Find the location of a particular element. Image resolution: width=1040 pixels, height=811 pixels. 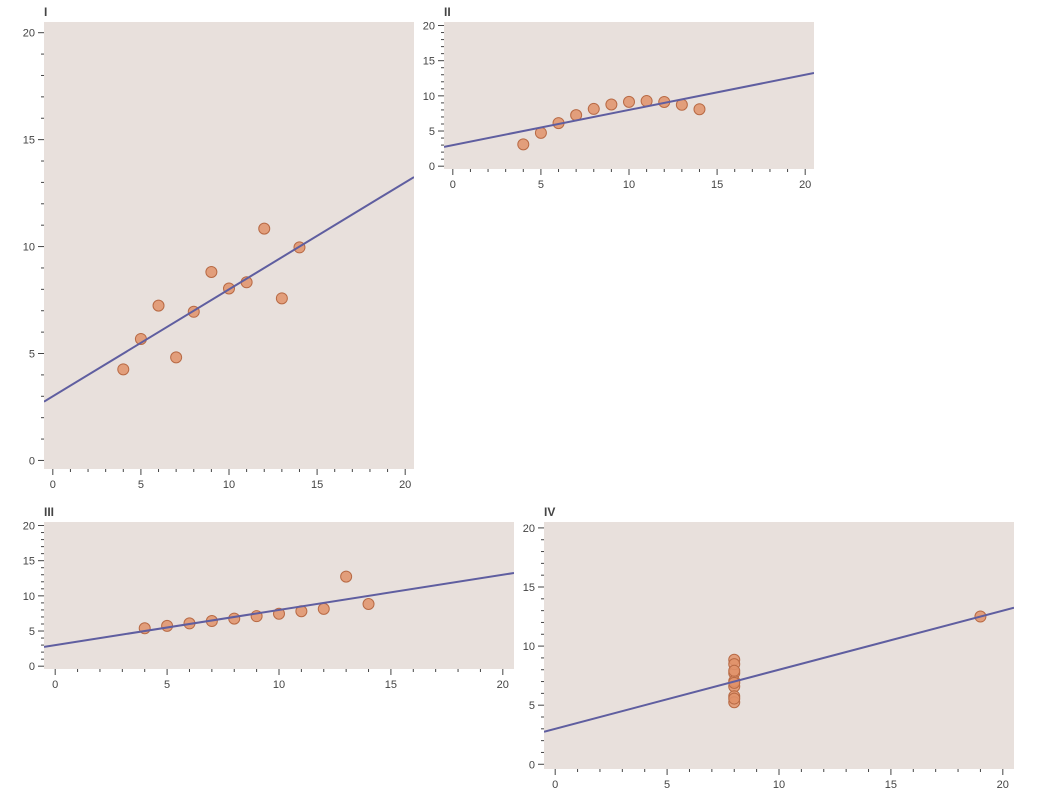

panel-title: I is located at coordinates (45, 12).